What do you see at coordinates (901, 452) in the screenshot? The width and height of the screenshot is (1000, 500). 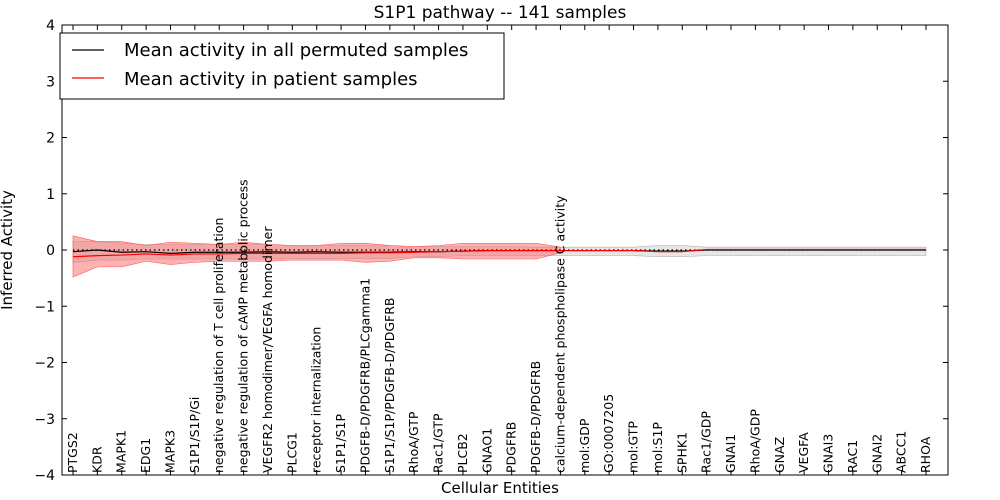 I see `x-tick-label: ABCC1` at bounding box center [901, 452].